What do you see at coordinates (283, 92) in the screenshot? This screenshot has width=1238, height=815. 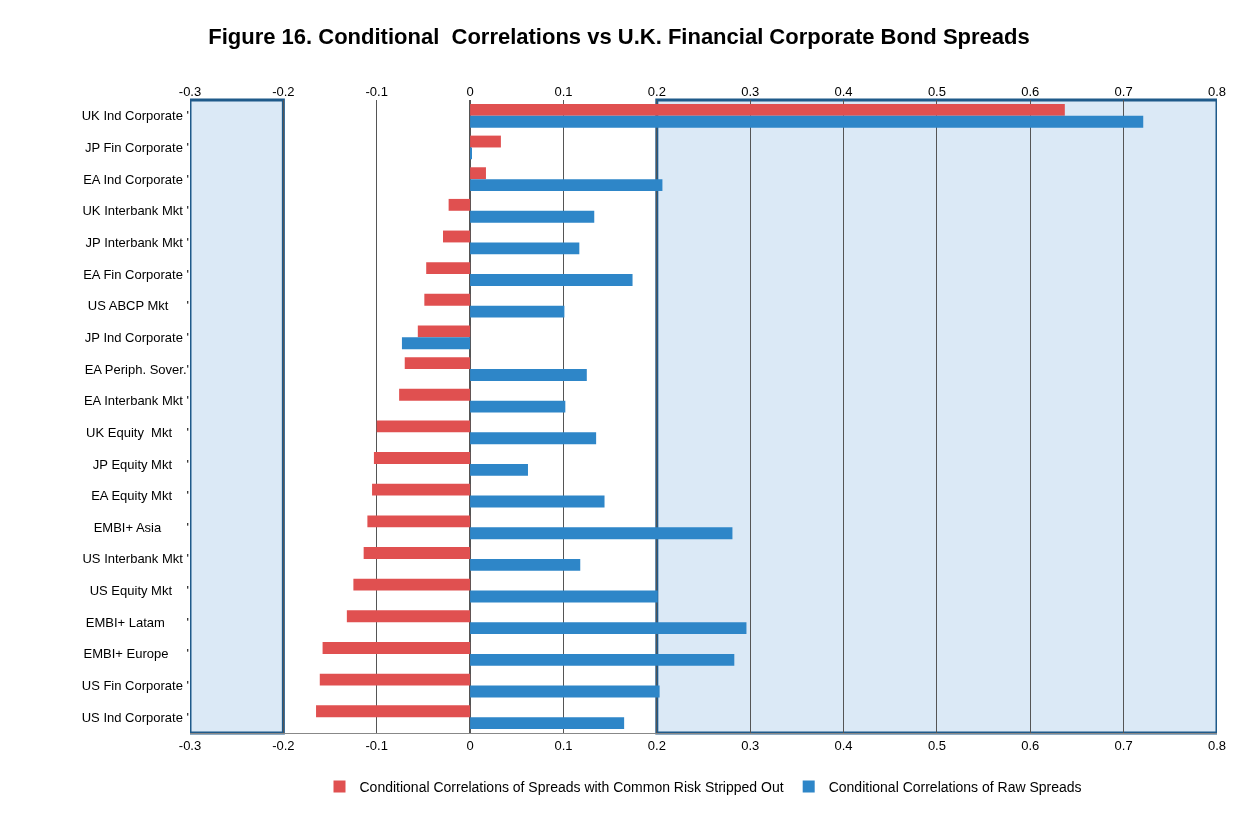 I see `x-tick-label: -0.2` at bounding box center [283, 92].